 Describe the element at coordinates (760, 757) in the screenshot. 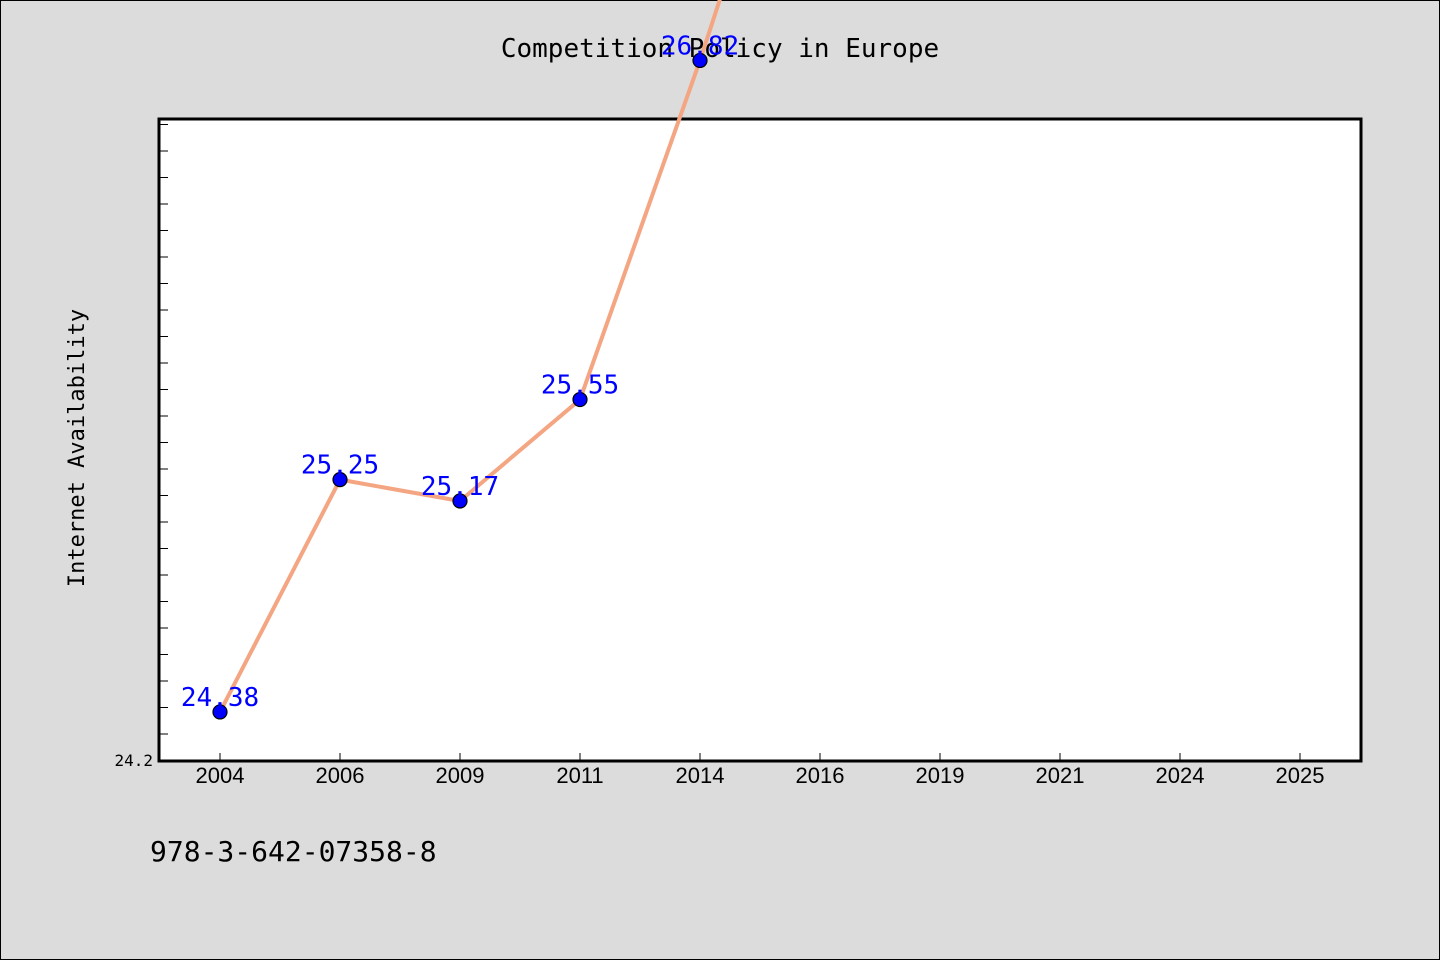

I see `x-ticks` at that location.